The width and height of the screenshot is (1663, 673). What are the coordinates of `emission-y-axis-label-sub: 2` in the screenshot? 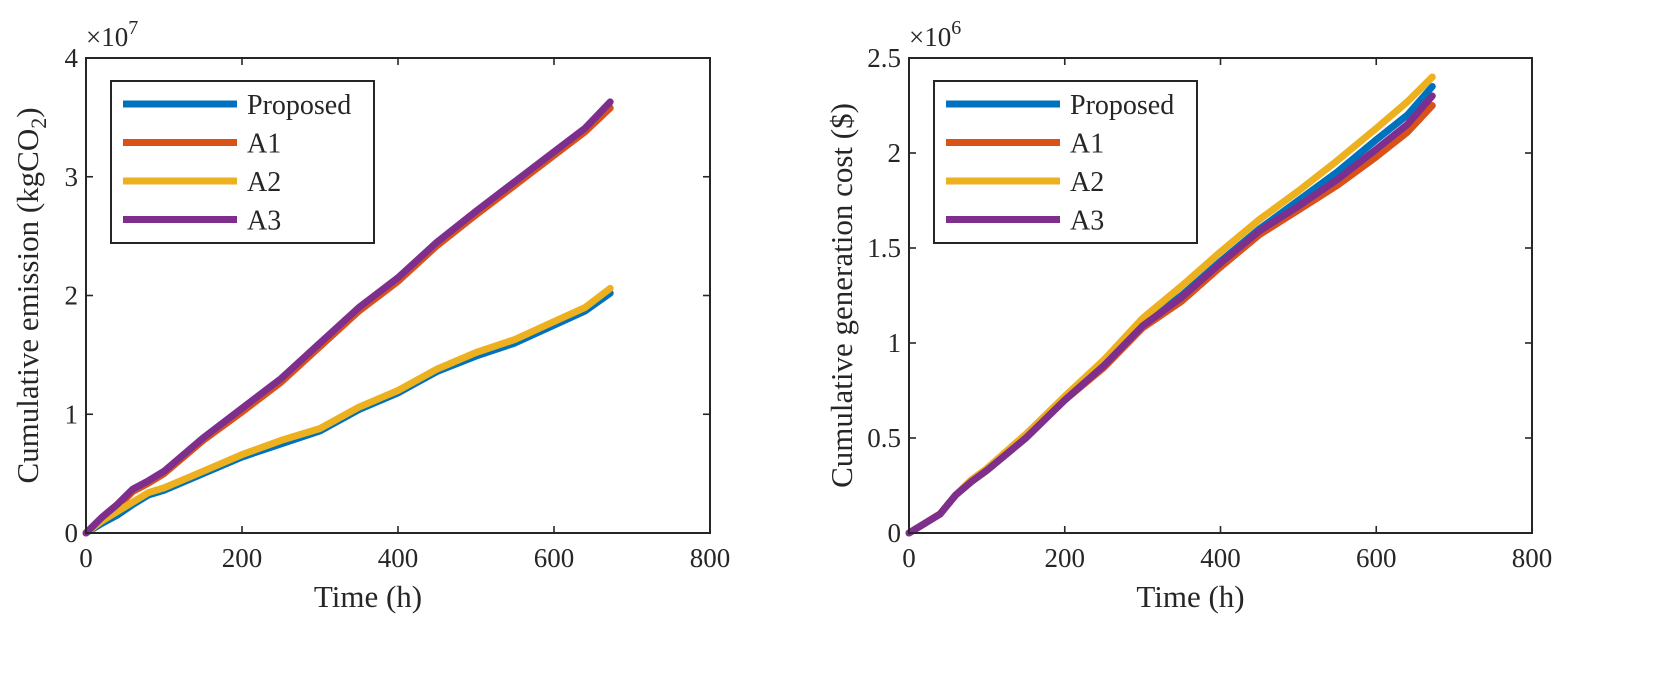 It's located at (38, 123).